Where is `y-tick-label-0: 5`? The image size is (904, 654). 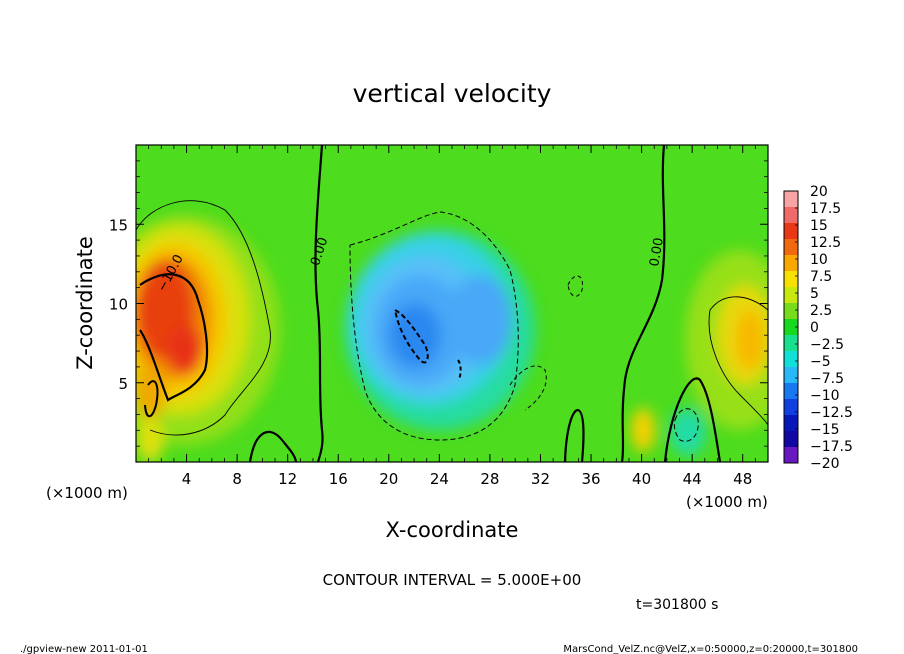 y-tick-label-0: 5 is located at coordinates (123, 384).